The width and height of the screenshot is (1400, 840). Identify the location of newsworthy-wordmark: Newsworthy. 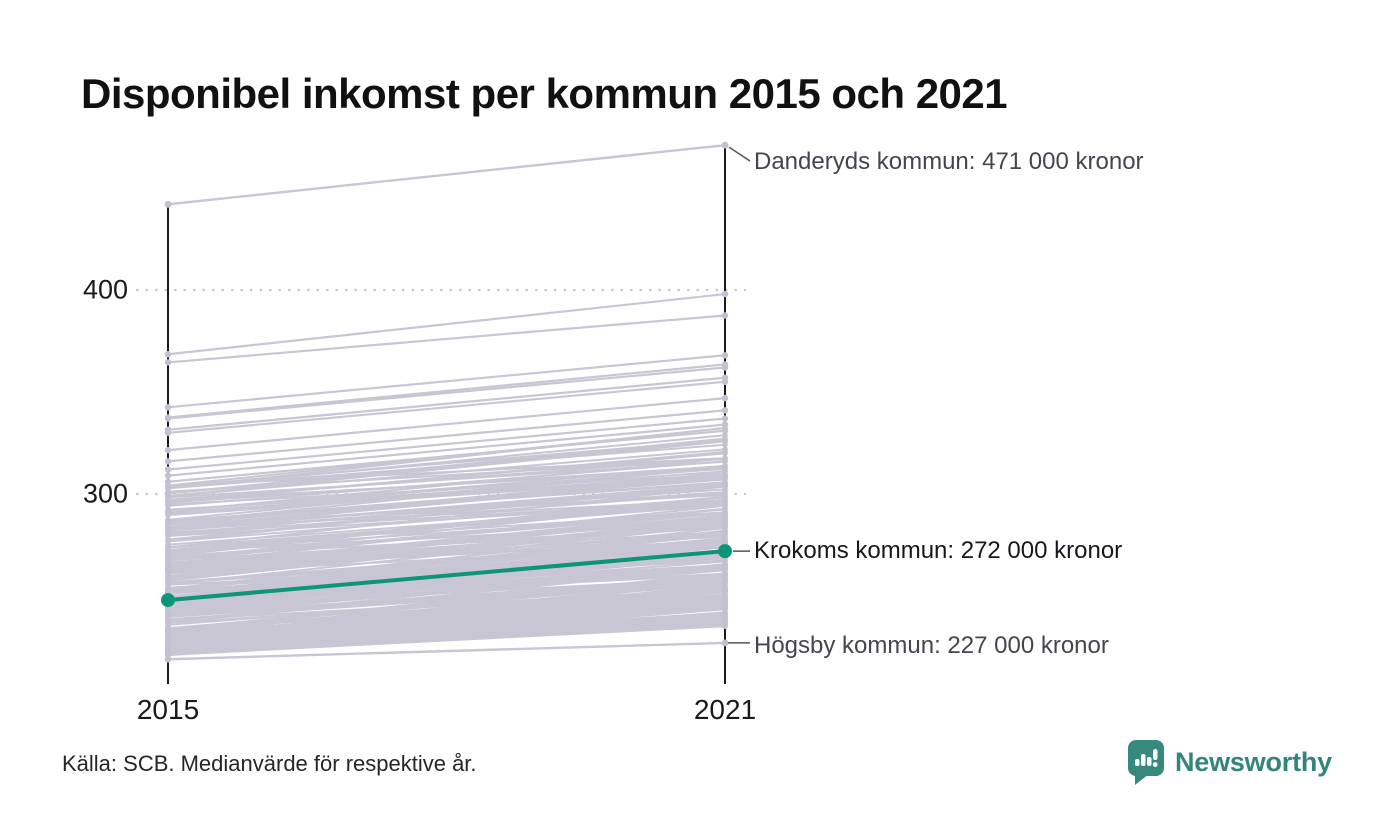
(1253, 761).